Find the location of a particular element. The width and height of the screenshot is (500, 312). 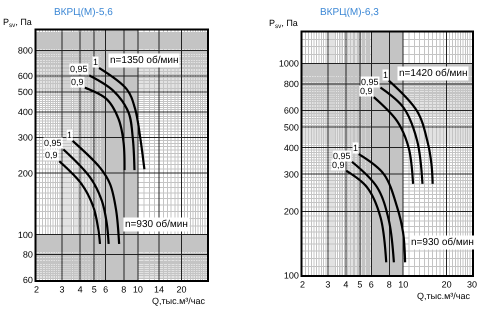

annotation: n=1350 об/мин is located at coordinates (144, 60).